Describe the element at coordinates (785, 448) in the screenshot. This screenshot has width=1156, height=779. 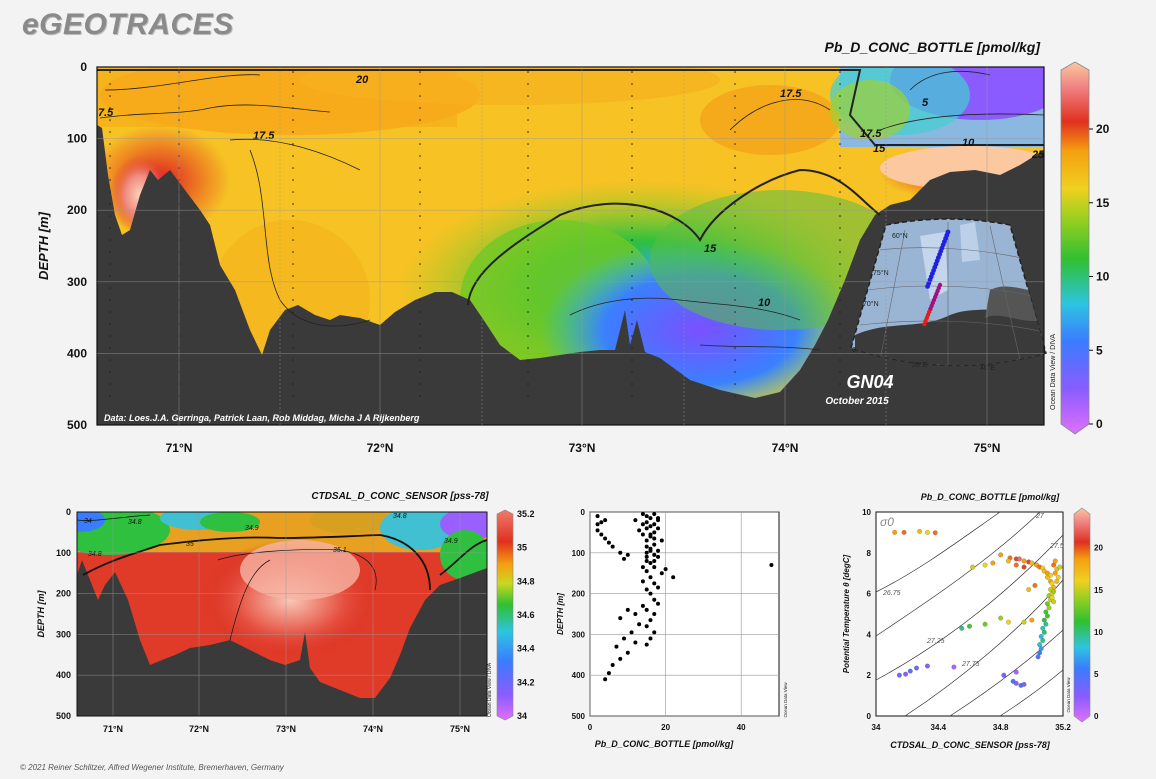
I see `main-x-tick: 74°N` at that location.